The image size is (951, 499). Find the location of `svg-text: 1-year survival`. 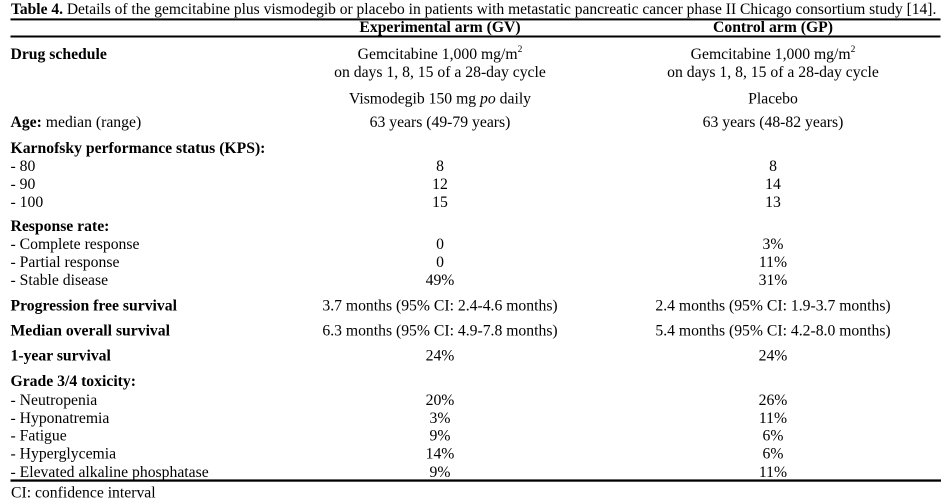

svg-text: 1-year survival is located at coordinates (61, 356).